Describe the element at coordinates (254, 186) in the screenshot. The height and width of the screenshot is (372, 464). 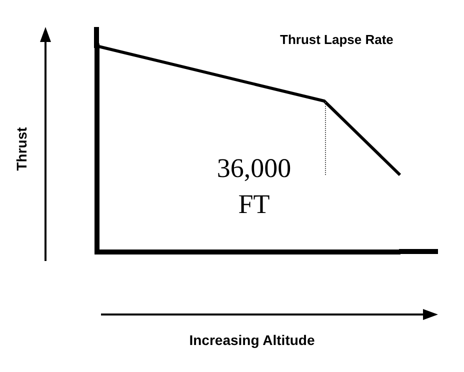
I see `annotation: 36,000 FT` at that location.